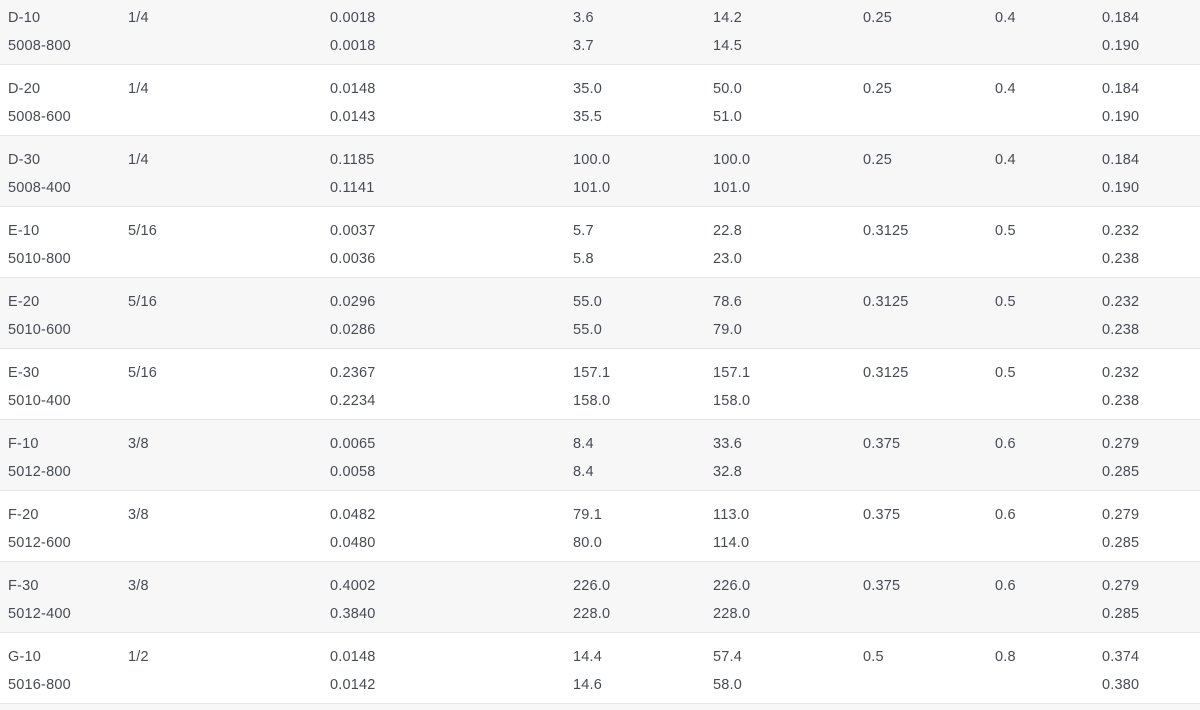 The width and height of the screenshot is (1200, 710). Describe the element at coordinates (592, 373) in the screenshot. I see `col4-line1: 157.1` at that location.